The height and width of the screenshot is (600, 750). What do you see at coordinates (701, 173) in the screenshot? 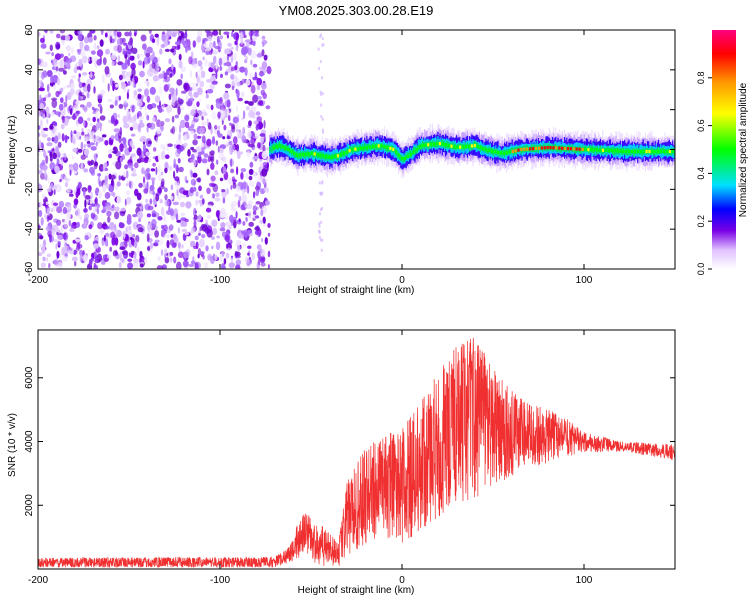
I see `colorbar-tick-label: 0.4` at bounding box center [701, 173].